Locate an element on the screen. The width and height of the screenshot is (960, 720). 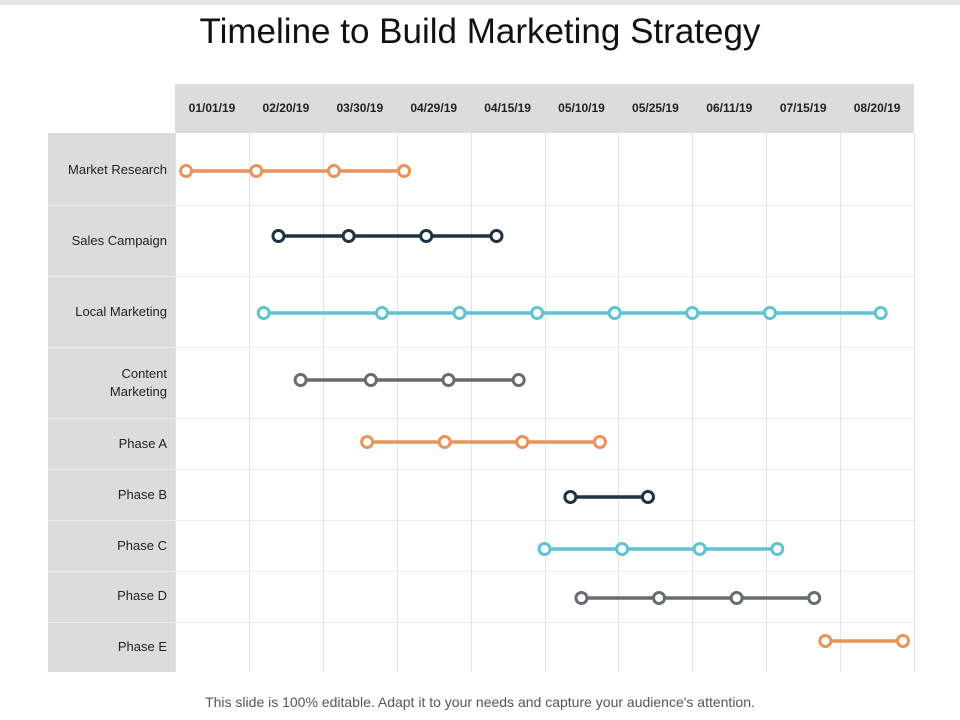
top-strip is located at coordinates (480, 2).